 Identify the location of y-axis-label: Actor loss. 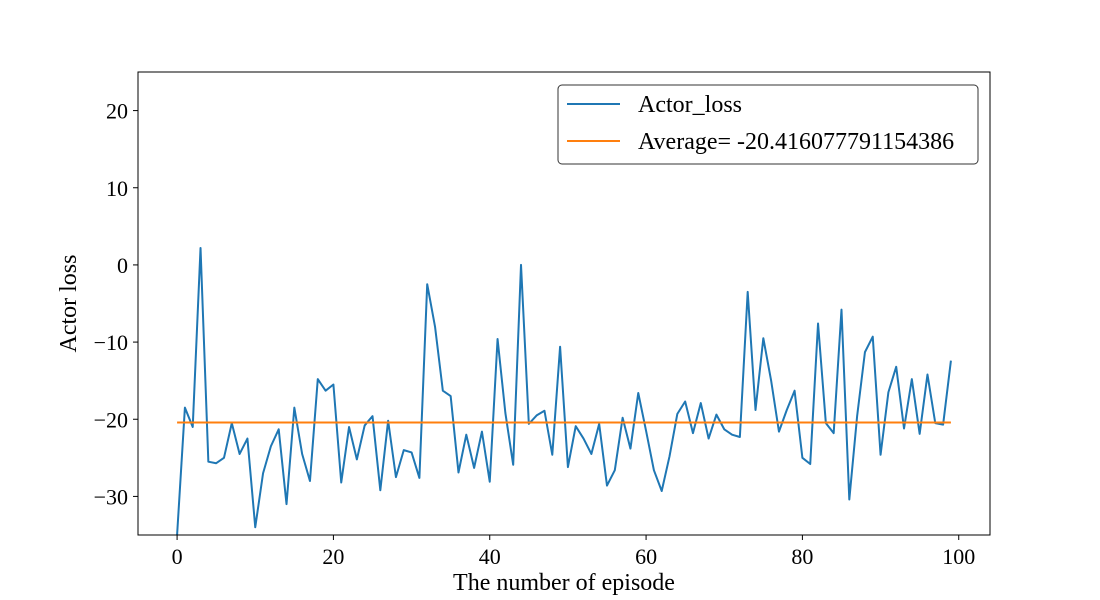
(69, 304).